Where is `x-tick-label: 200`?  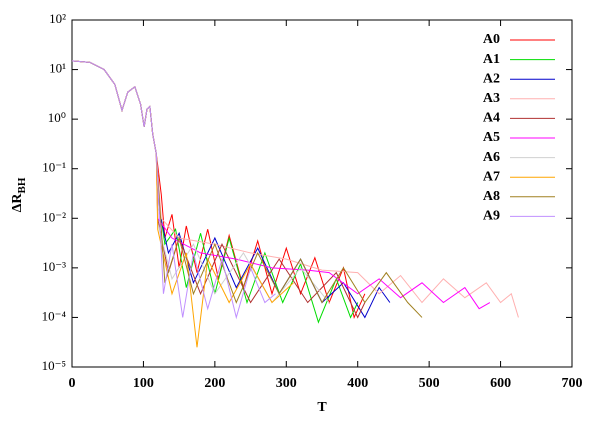 x-tick-label: 200 is located at coordinates (214, 383).